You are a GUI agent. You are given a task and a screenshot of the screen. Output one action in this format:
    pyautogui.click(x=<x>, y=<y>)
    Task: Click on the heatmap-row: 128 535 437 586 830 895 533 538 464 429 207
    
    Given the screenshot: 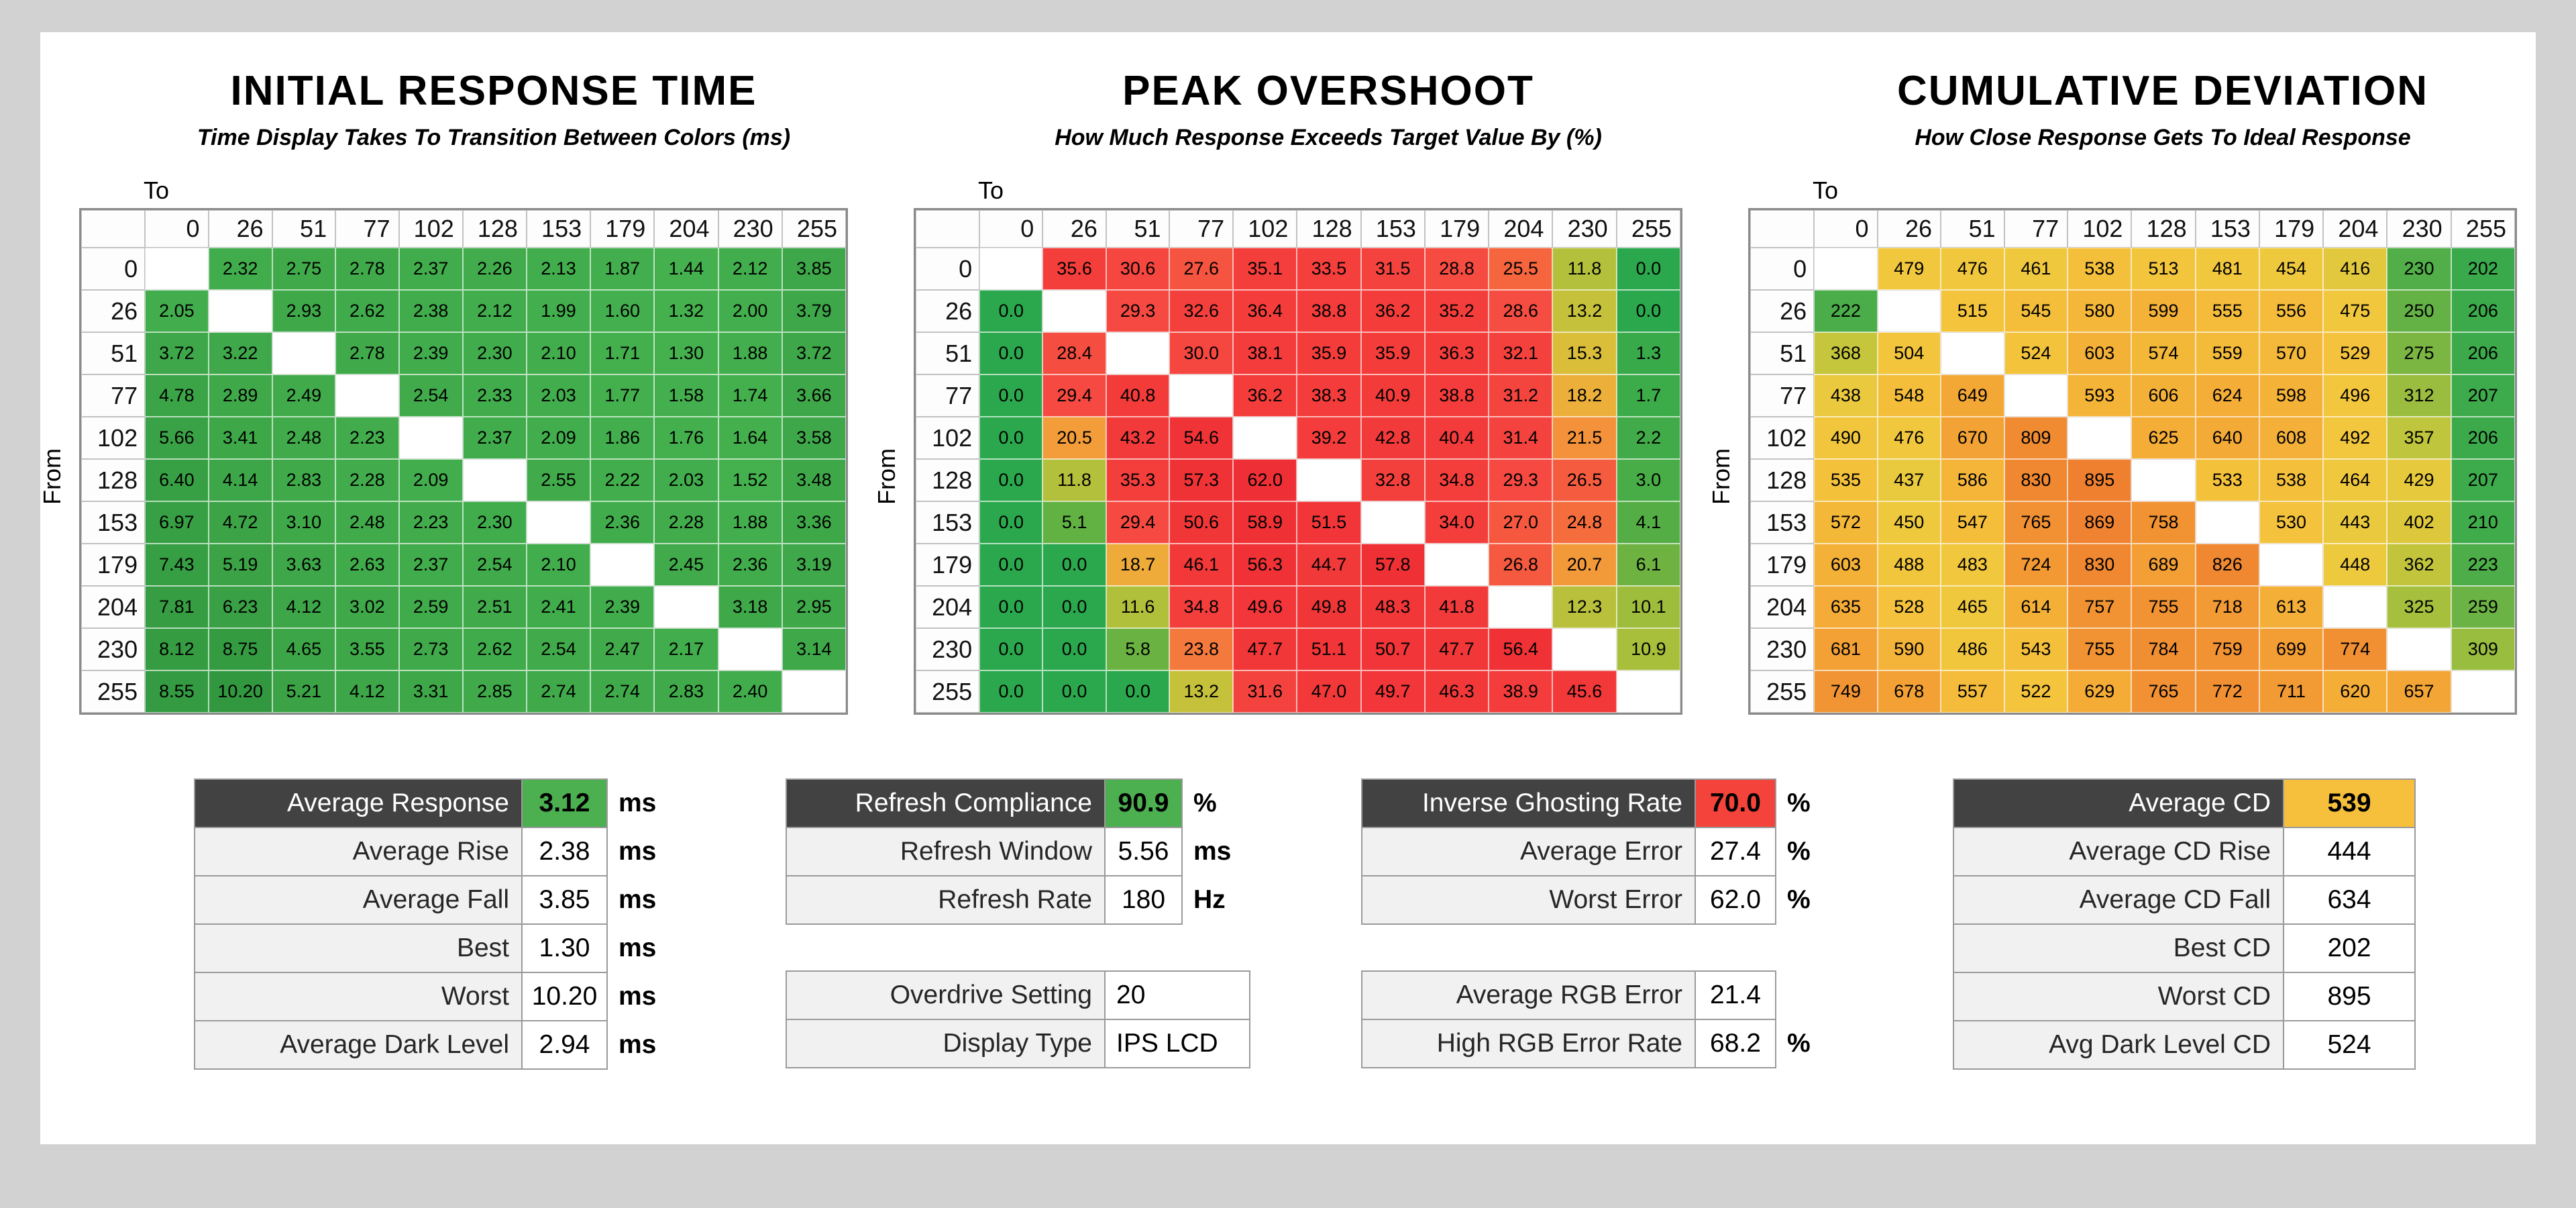 What is the action you would take?
    pyautogui.click(x=2132, y=480)
    